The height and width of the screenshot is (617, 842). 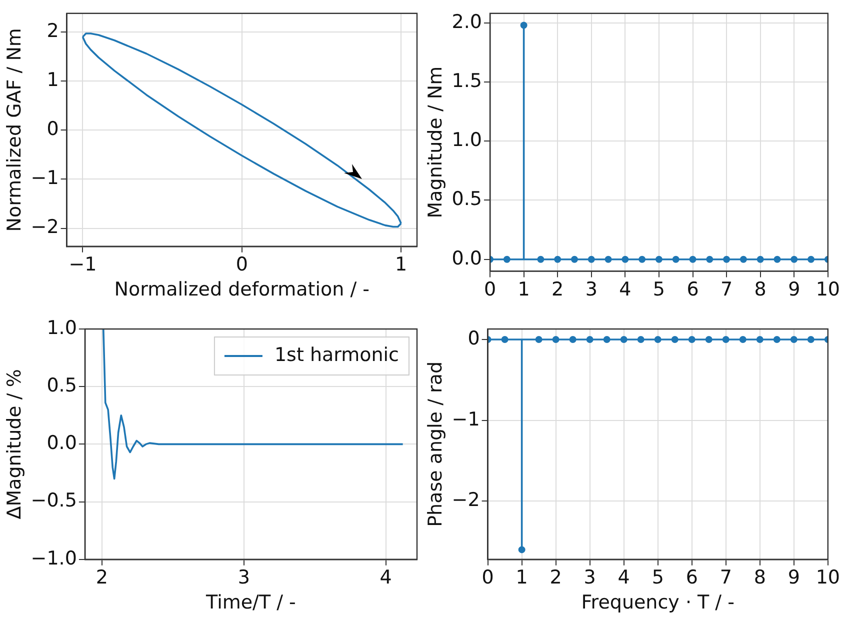 I want to click on y-tick-label: 2, so click(x=52, y=31).